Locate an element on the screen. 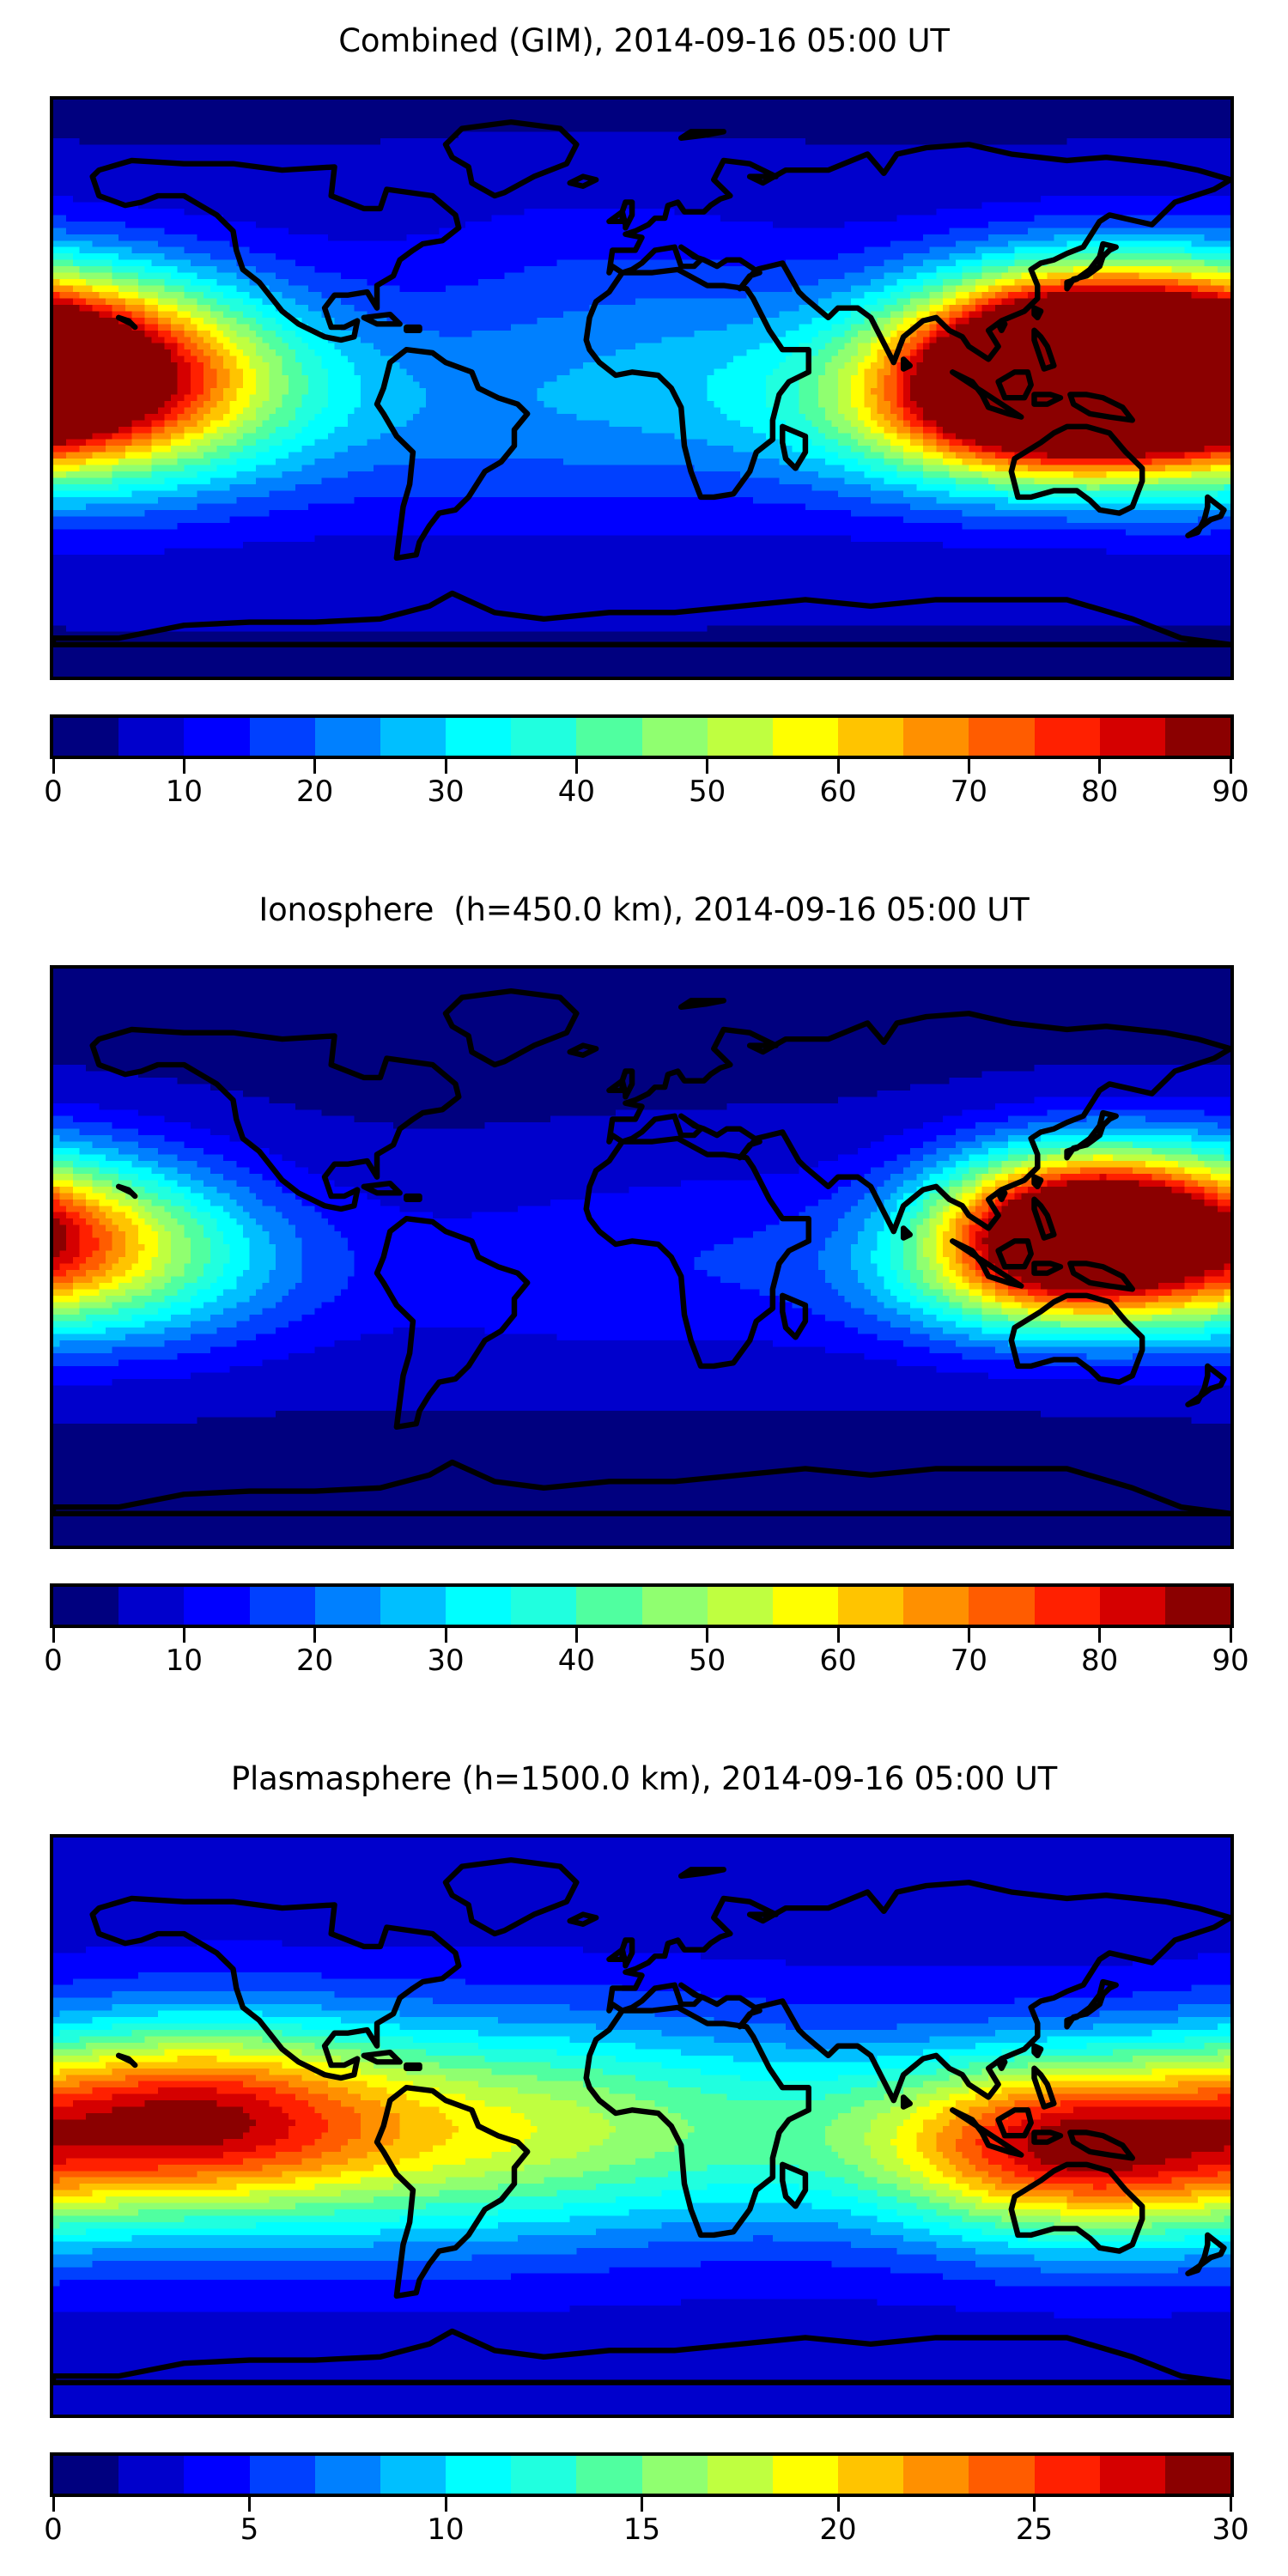  colorbar-ticks-plasmasphere is located at coordinates (642, 2504).